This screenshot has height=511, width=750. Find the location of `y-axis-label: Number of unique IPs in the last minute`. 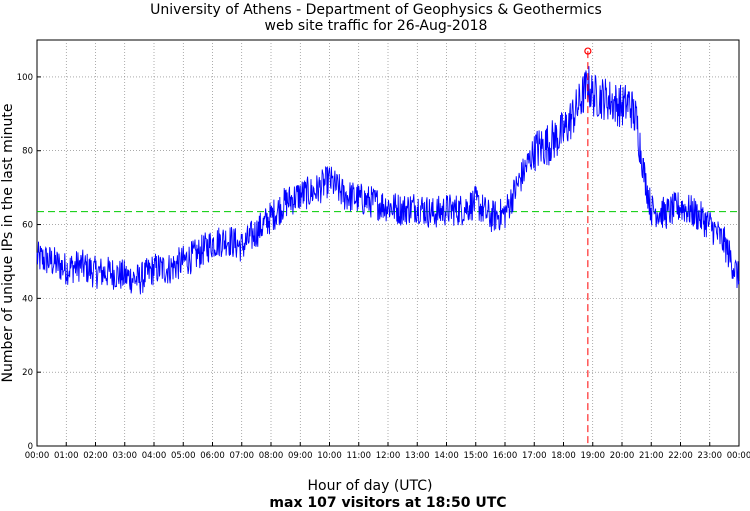

y-axis-label: Number of unique IPs in the last minute is located at coordinates (8, 243).